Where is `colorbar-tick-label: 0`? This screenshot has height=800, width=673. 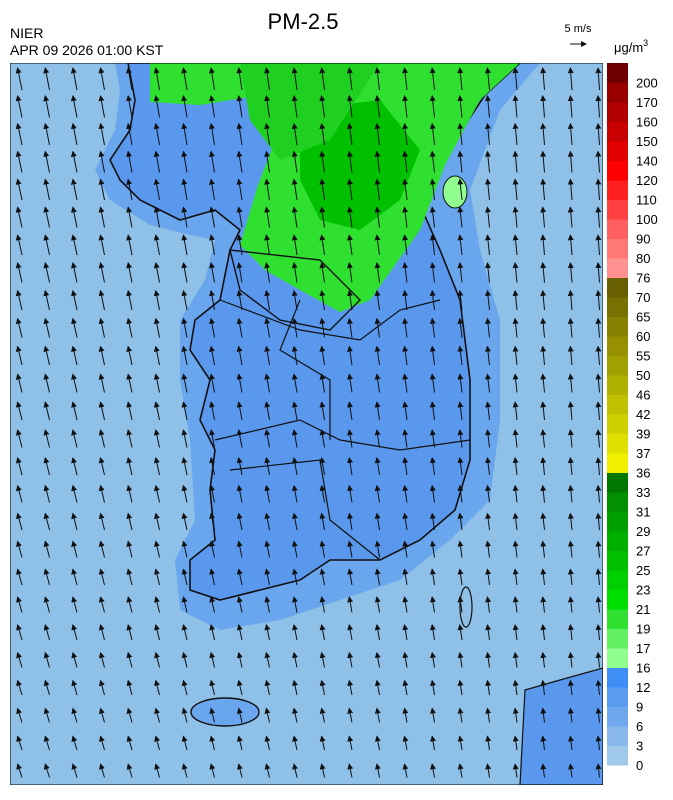 colorbar-tick-label: 0 is located at coordinates (639, 765).